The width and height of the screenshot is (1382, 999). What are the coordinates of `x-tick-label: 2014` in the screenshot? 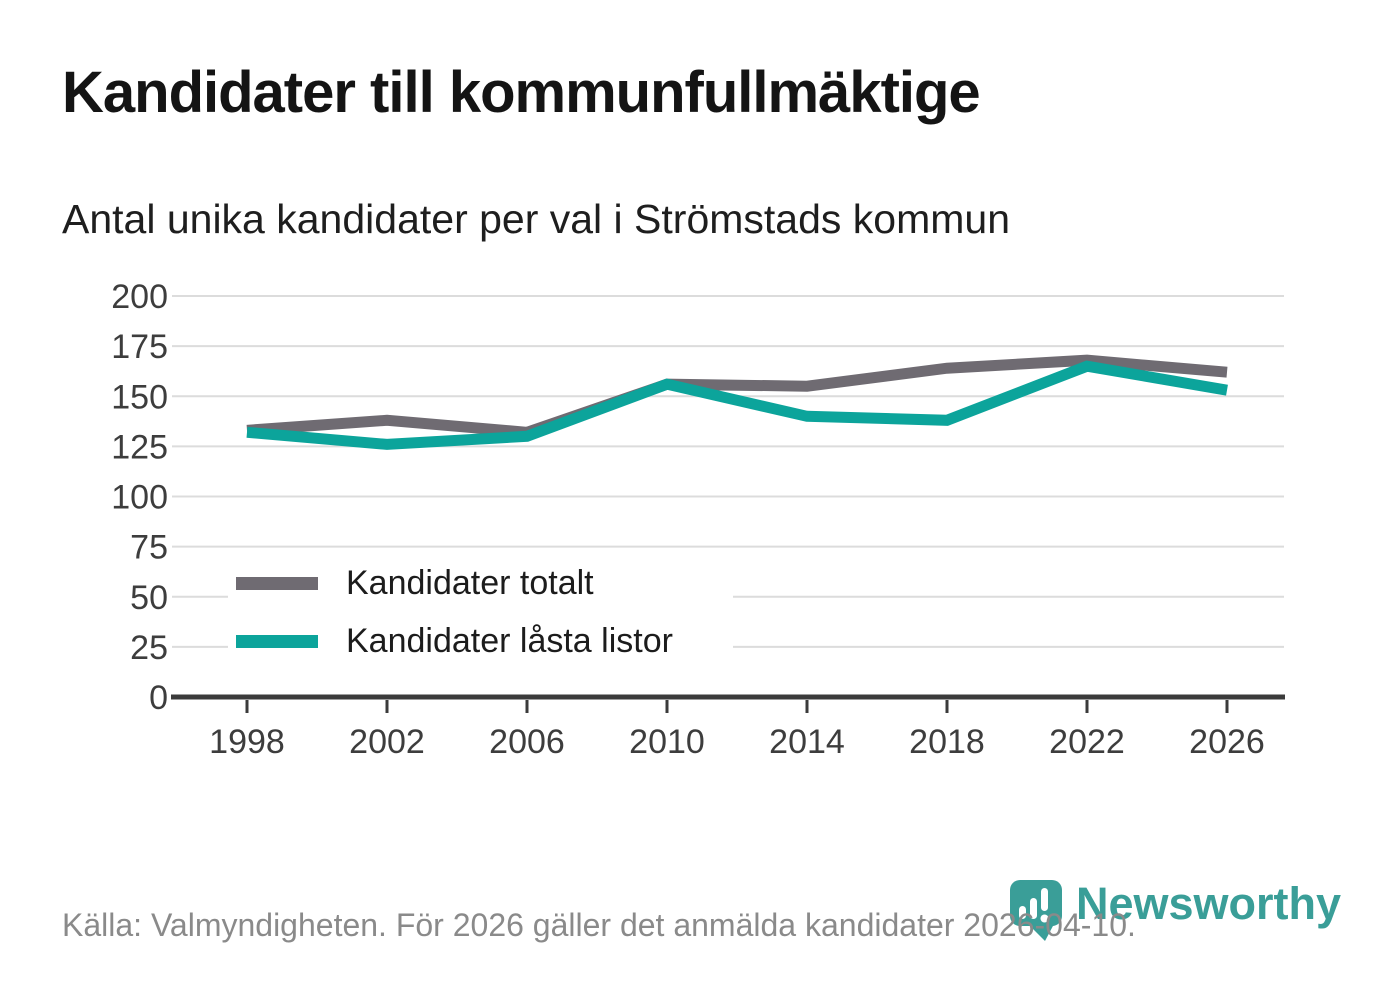 It's located at (807, 742).